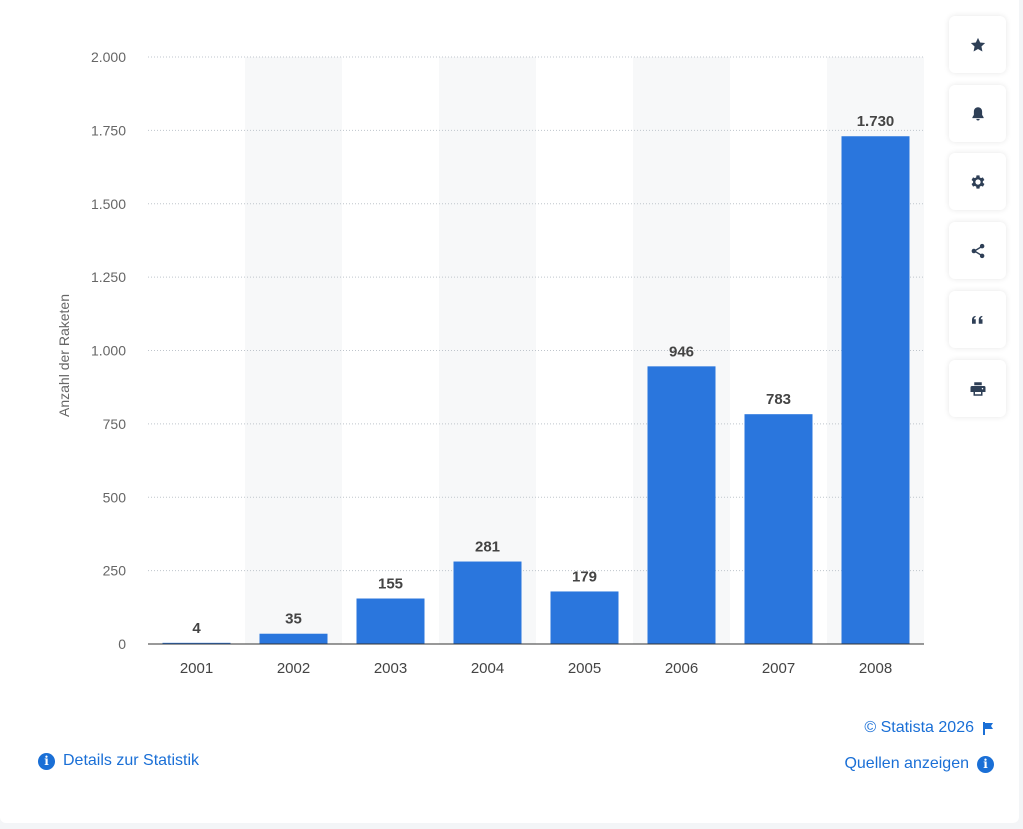 The width and height of the screenshot is (1023, 829). What do you see at coordinates (108, 130) in the screenshot?
I see `y-tick-label: 1.750` at bounding box center [108, 130].